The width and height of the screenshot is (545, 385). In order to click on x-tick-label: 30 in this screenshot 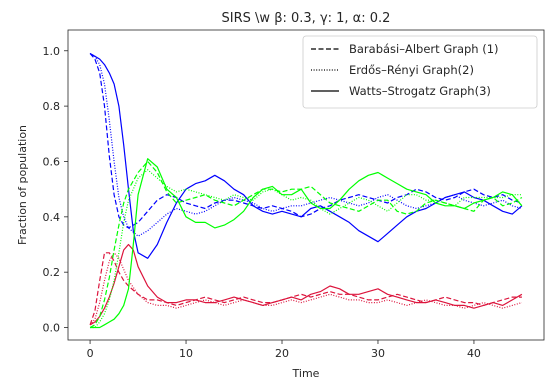, I will do `click(378, 353)`.